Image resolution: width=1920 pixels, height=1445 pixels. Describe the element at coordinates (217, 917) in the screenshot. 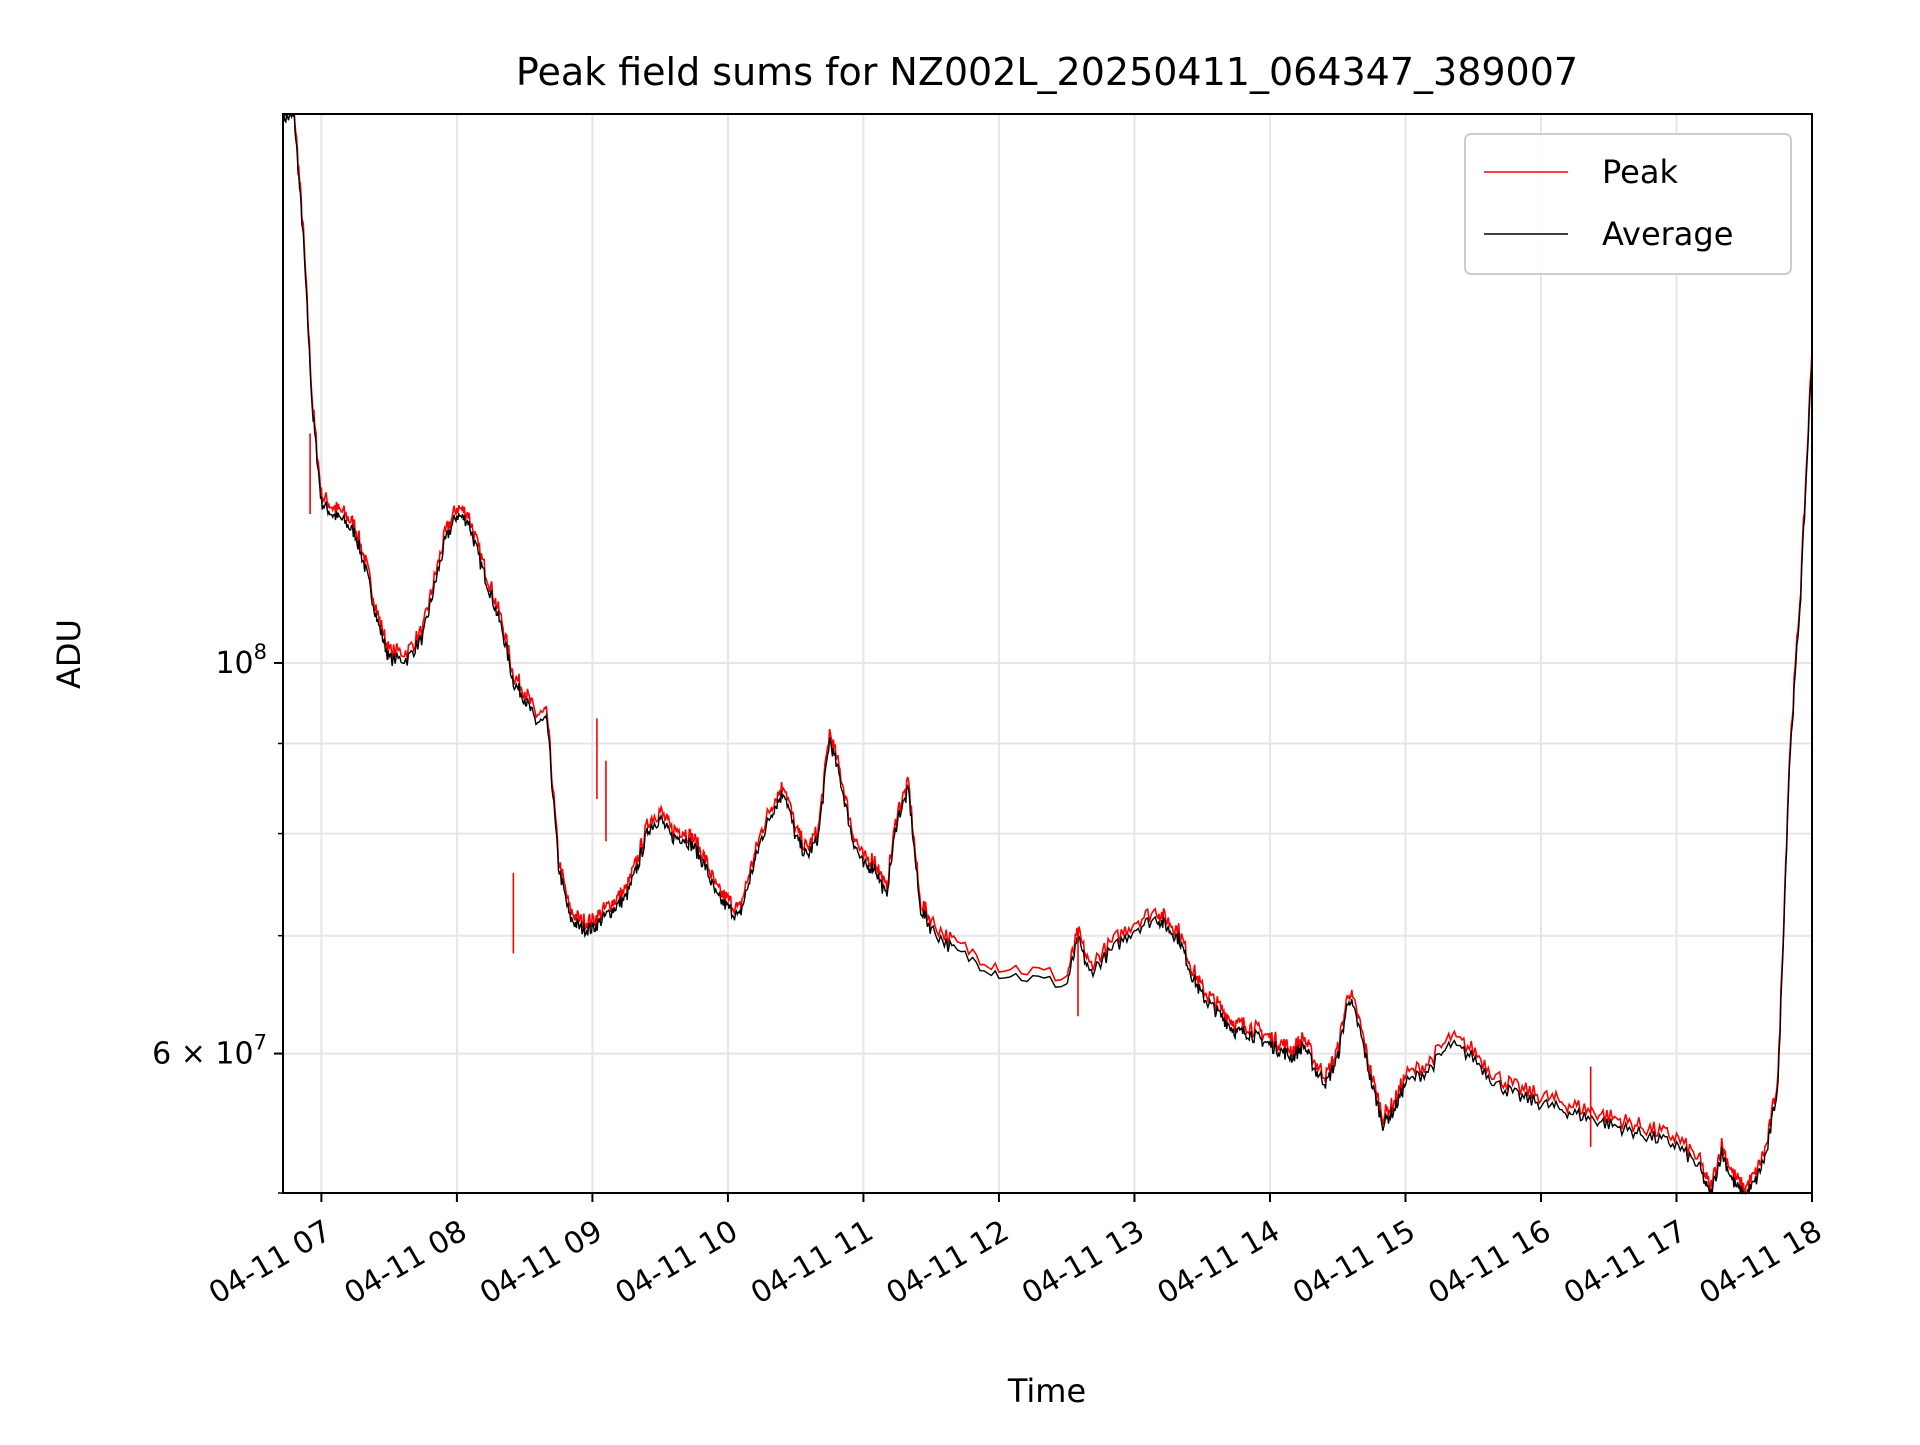

I see `y-axis: 108 6 × 107` at that location.